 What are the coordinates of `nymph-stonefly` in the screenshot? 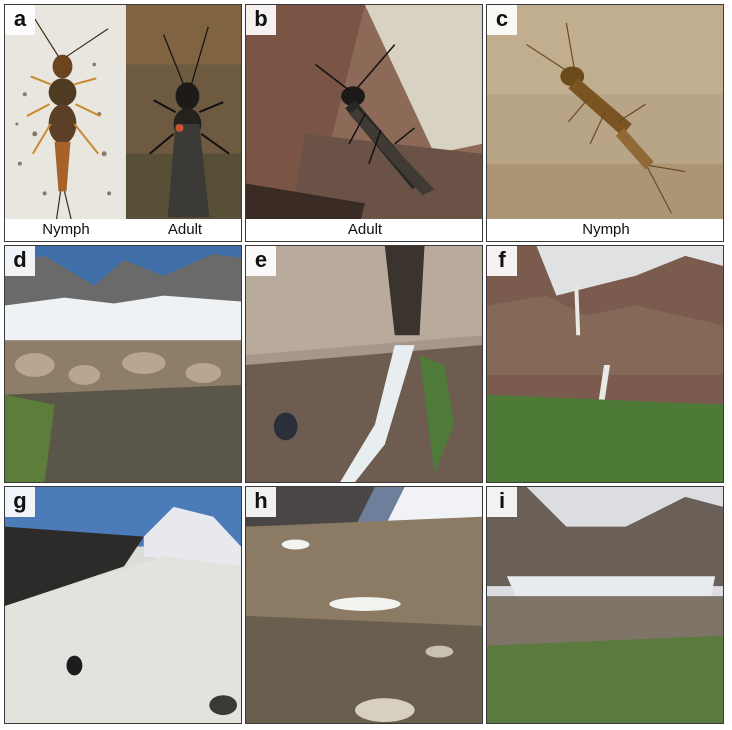 It's located at (606, 118).